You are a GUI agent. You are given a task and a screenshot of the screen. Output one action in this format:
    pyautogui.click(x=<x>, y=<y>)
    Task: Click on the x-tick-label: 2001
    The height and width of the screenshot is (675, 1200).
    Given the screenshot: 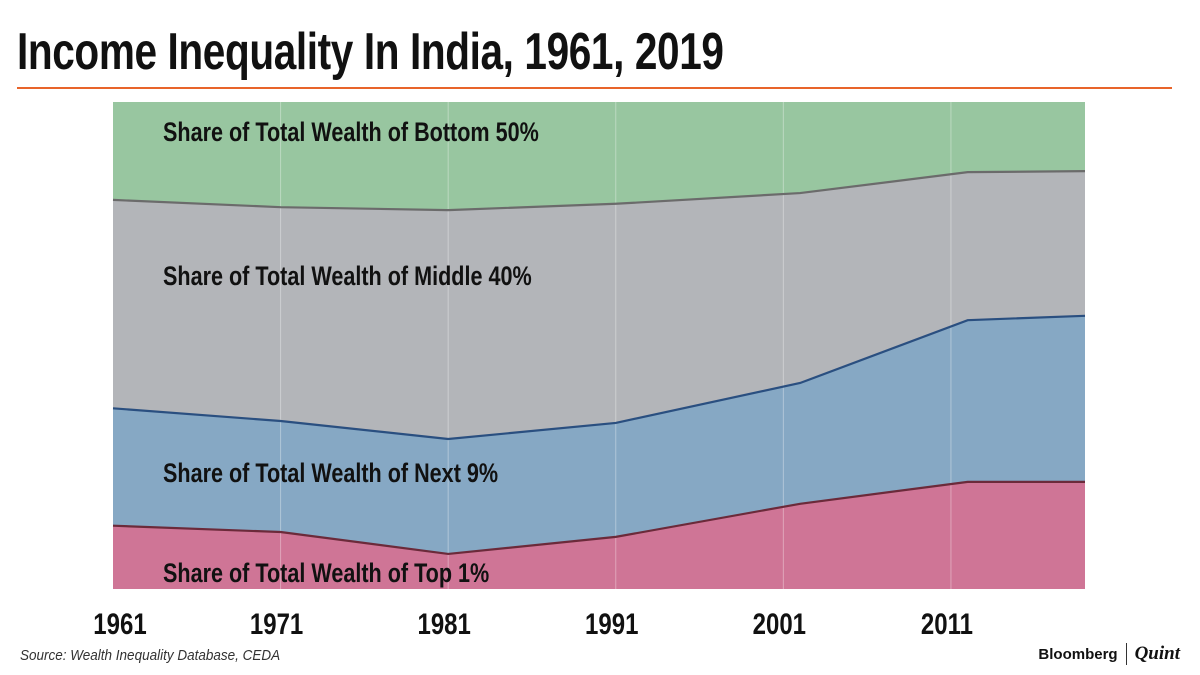 What is the action you would take?
    pyautogui.click(x=779, y=623)
    